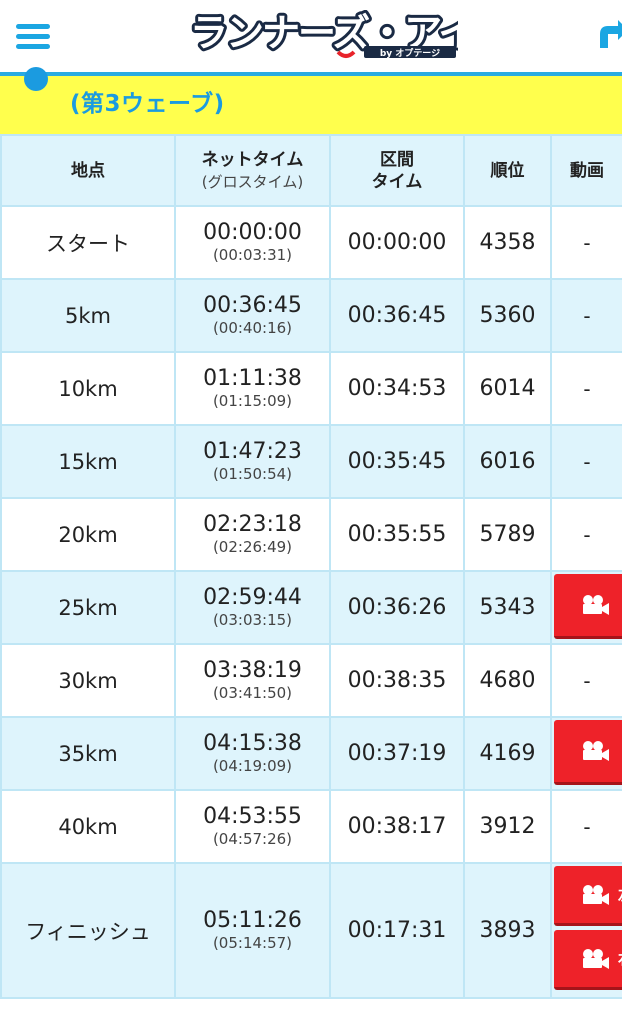 This screenshot has height=1024, width=622. What do you see at coordinates (410, 53) in the screenshot?
I see `svg-text: by オプテージ` at bounding box center [410, 53].